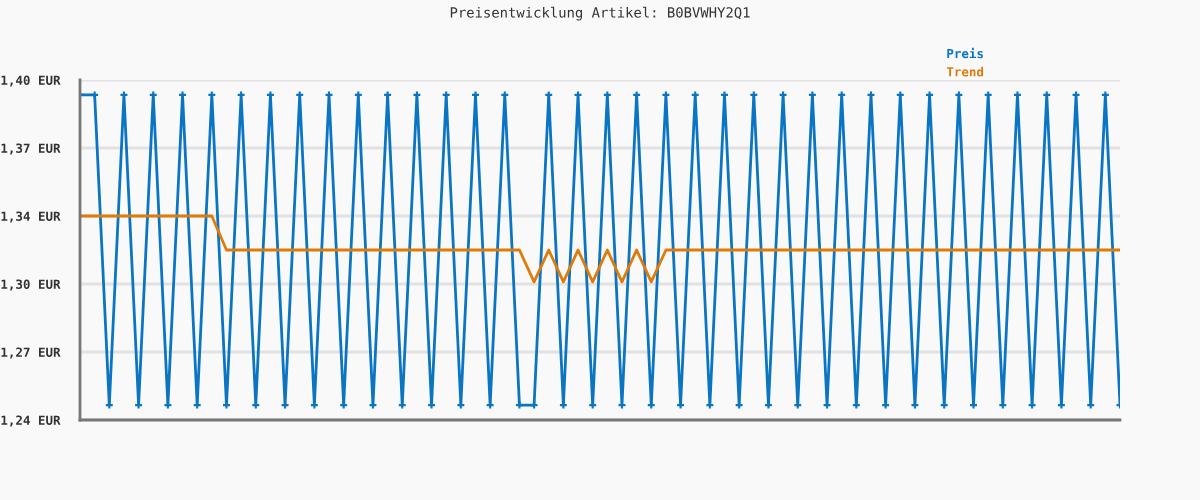 This screenshot has height=500, width=1200. I want to click on y-tick-label: 1,40 EUR, so click(31, 81).